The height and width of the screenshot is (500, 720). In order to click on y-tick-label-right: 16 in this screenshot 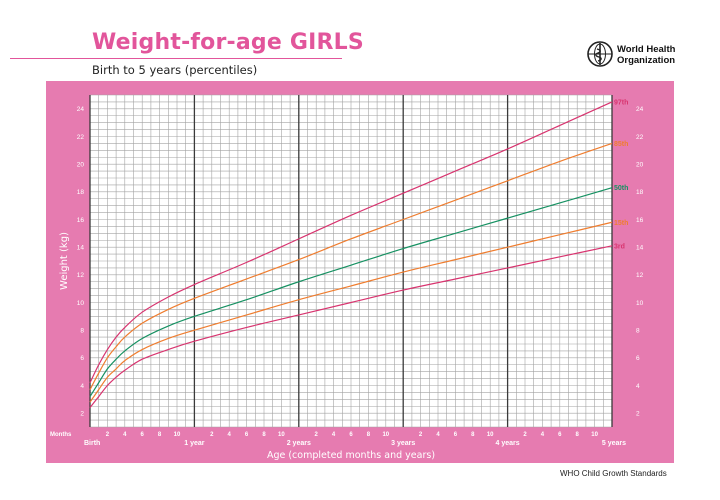, I will do `click(640, 220)`.